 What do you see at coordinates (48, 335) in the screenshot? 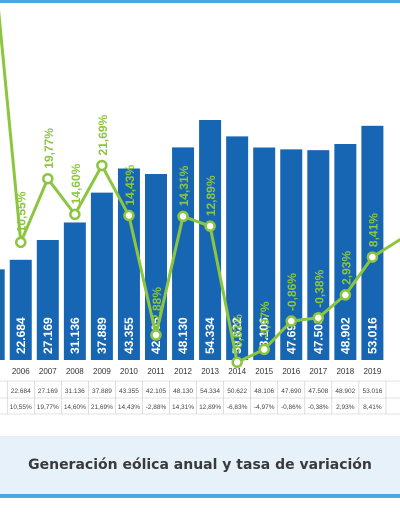
I see `bar-value-label: 27.169` at bounding box center [48, 335].